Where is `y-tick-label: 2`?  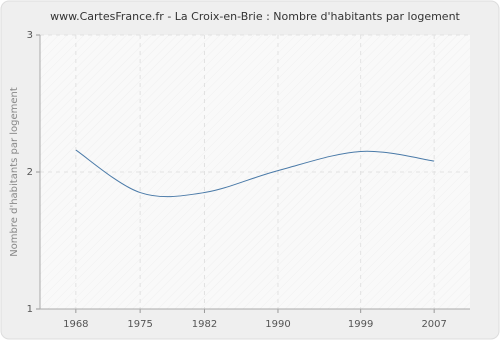
y-tick-label: 2 is located at coordinates (30, 172).